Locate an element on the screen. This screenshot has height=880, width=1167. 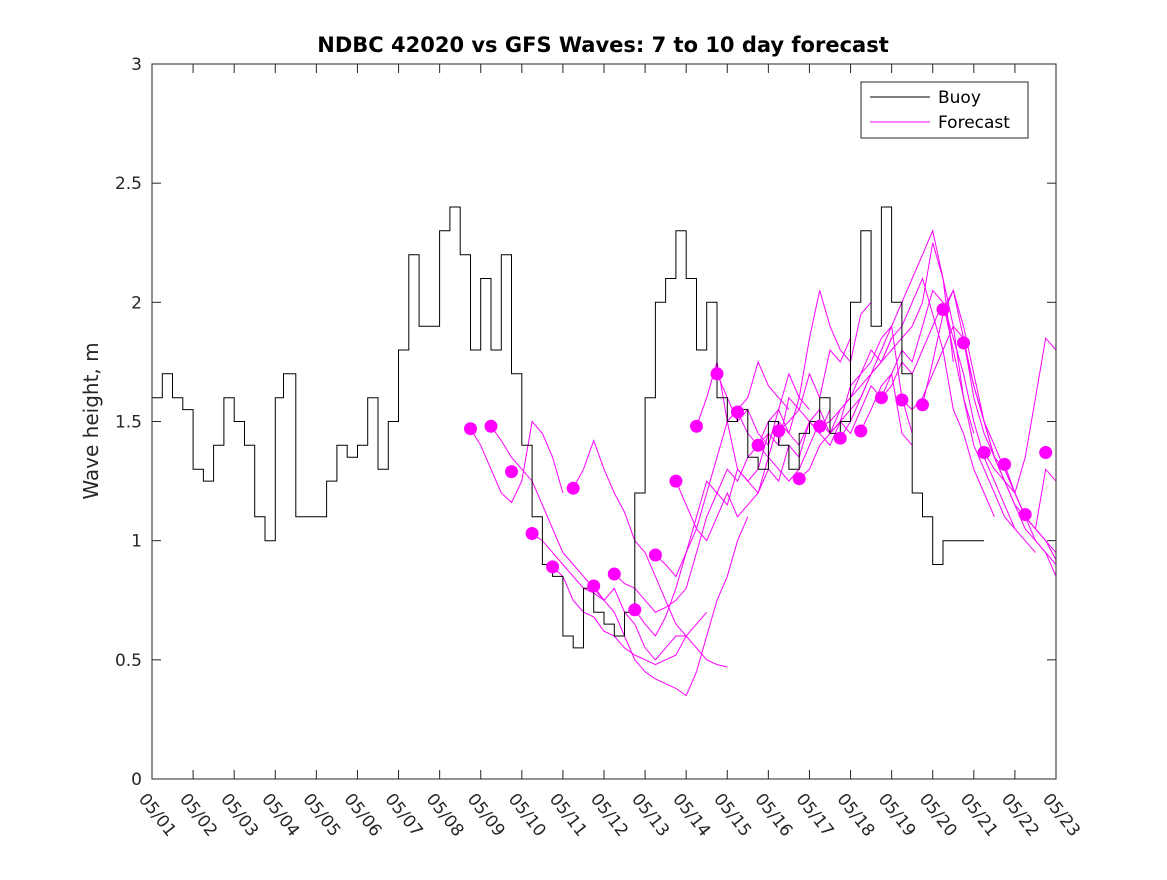
legend-forecast-label: Forecast is located at coordinates (974, 123).